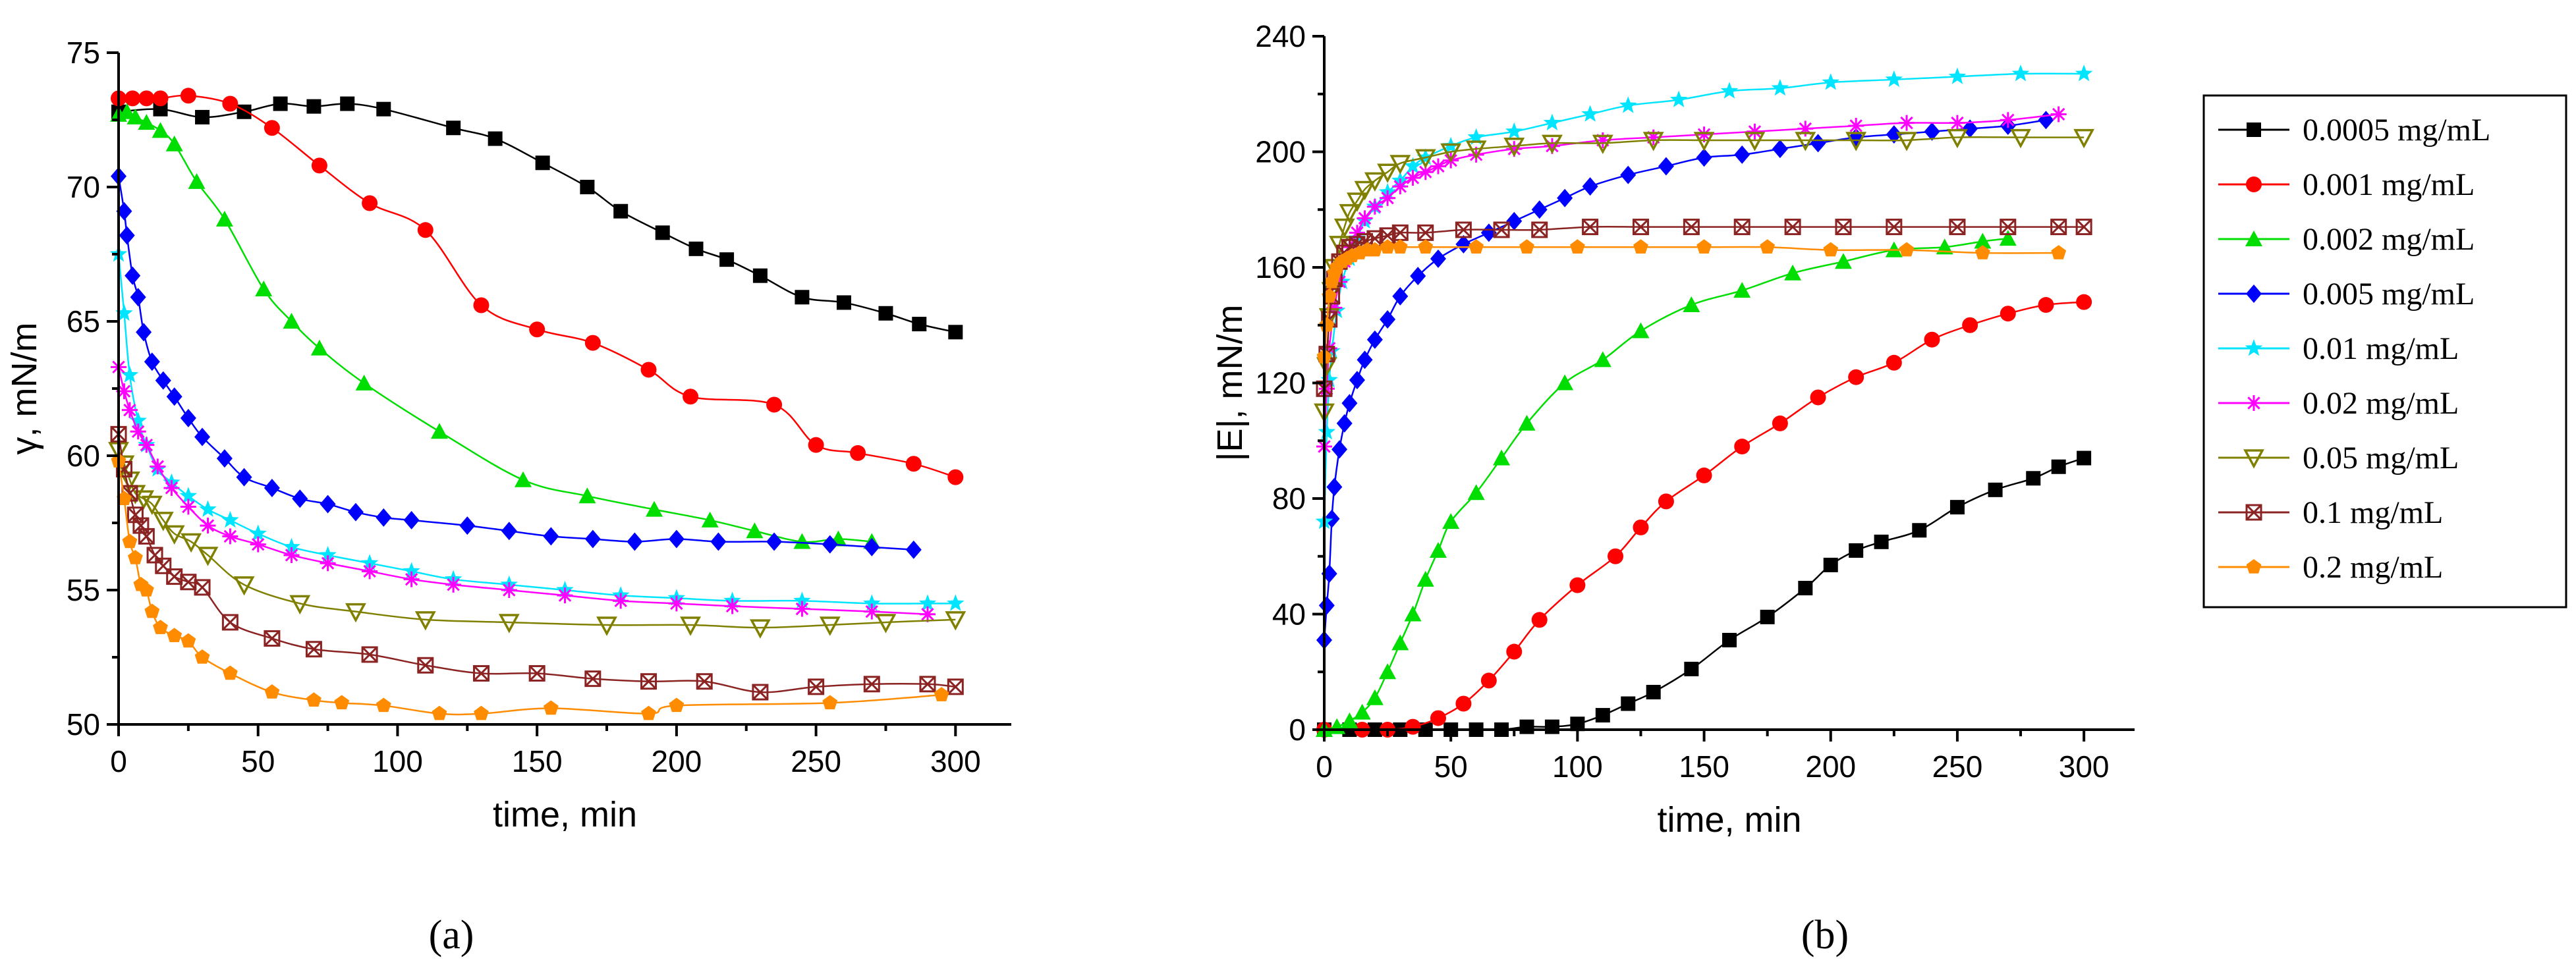 Image resolution: width=2576 pixels, height=974 pixels. Describe the element at coordinates (83, 456) in the screenshot. I see `panel-a-y-tick-label: 60` at that location.